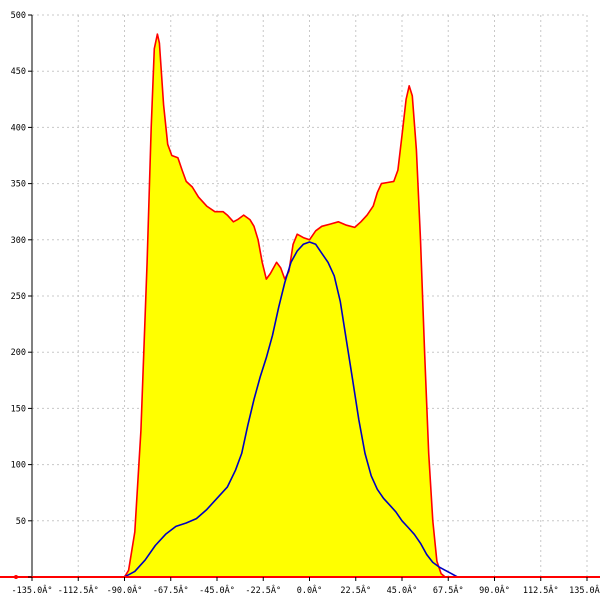 The width and height of the screenshot is (600, 605). I want to click on x-tick-label: -135.0Â°, so click(32, 590).